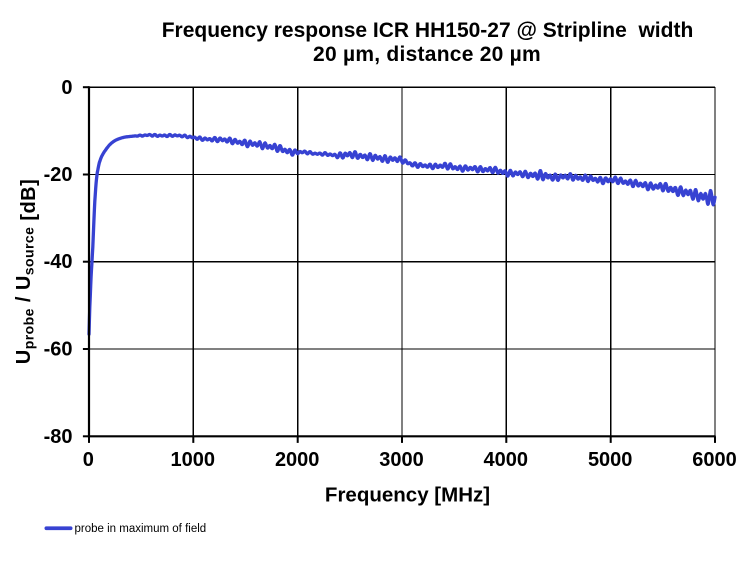  What do you see at coordinates (714, 460) in the screenshot?
I see `svg-text: 6000` at bounding box center [714, 460].